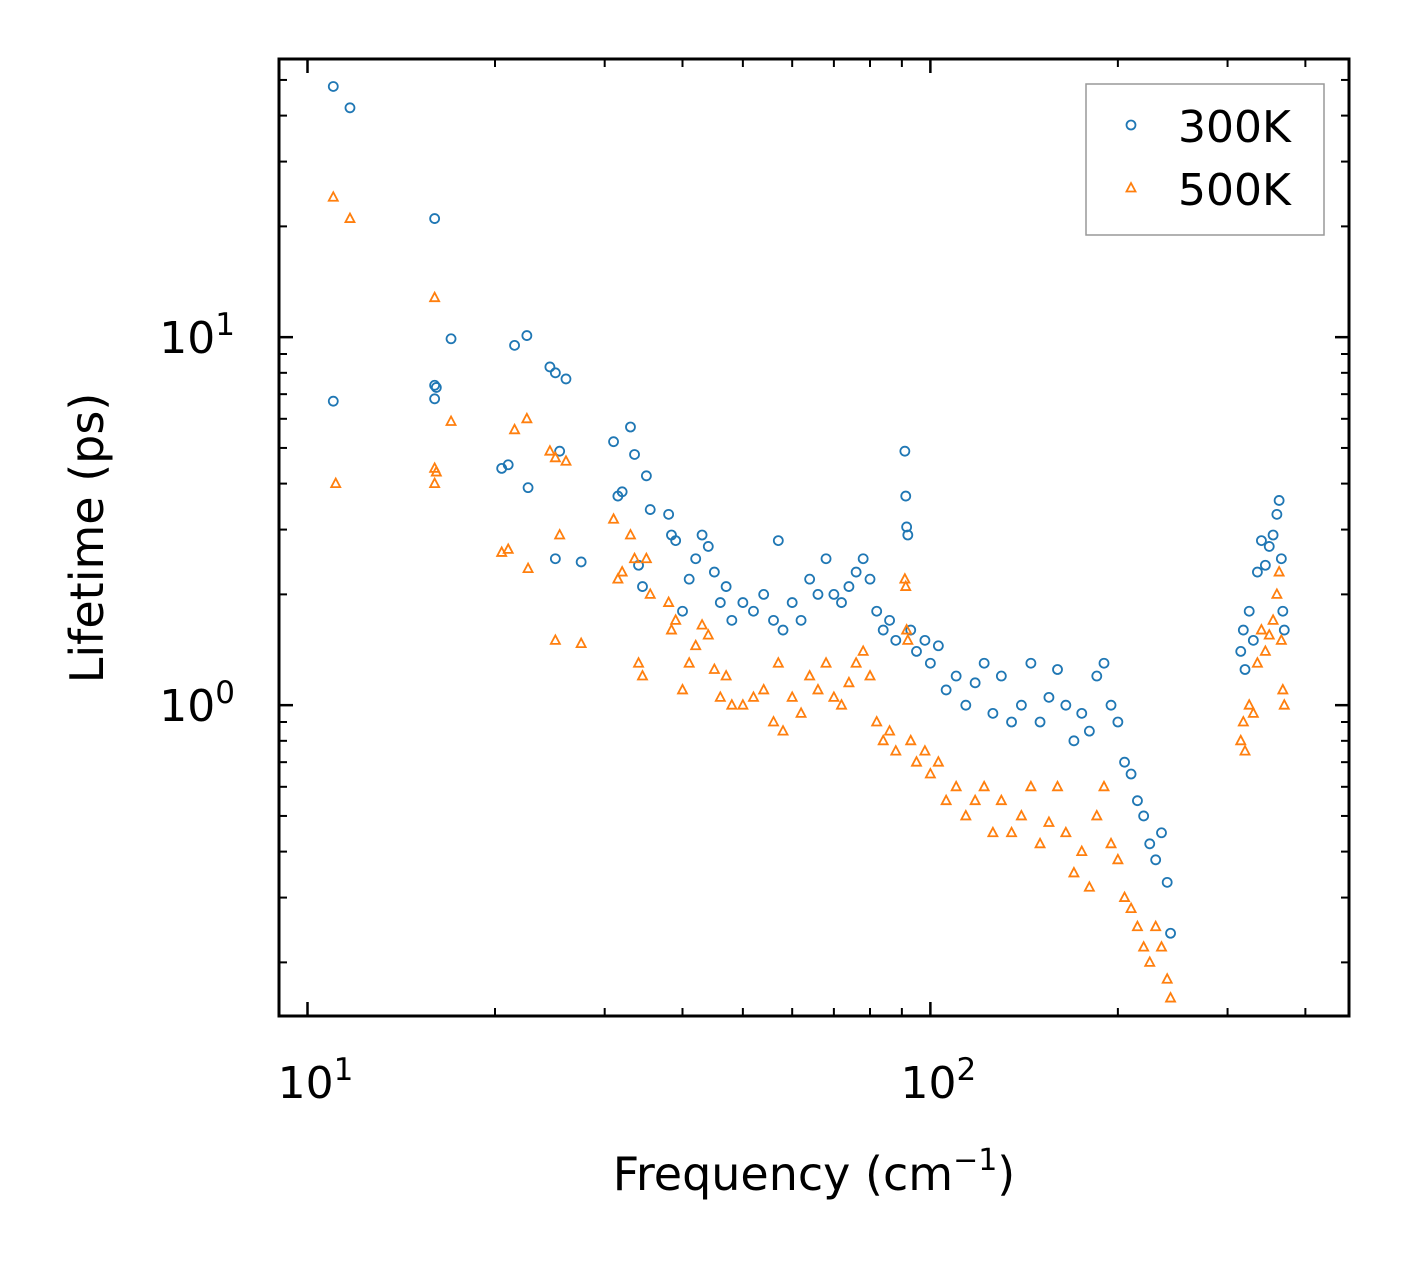 The width and height of the screenshot is (1408, 1265). Describe the element at coordinates (967, 1070) in the screenshot. I see `x-tick-label-10-2-exp: 2` at that location.